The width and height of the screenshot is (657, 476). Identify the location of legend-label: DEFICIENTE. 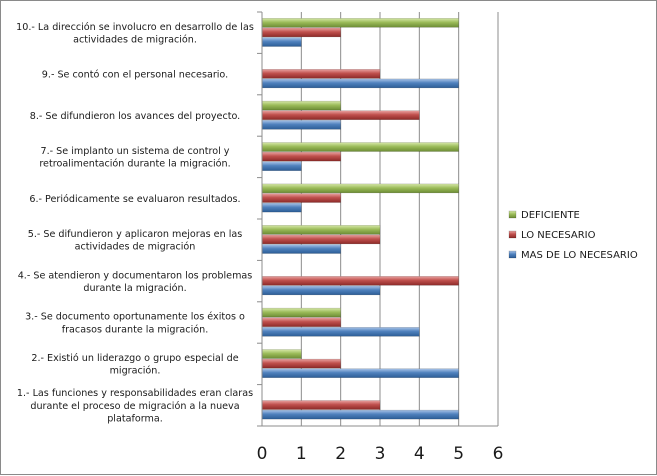
(550, 215).